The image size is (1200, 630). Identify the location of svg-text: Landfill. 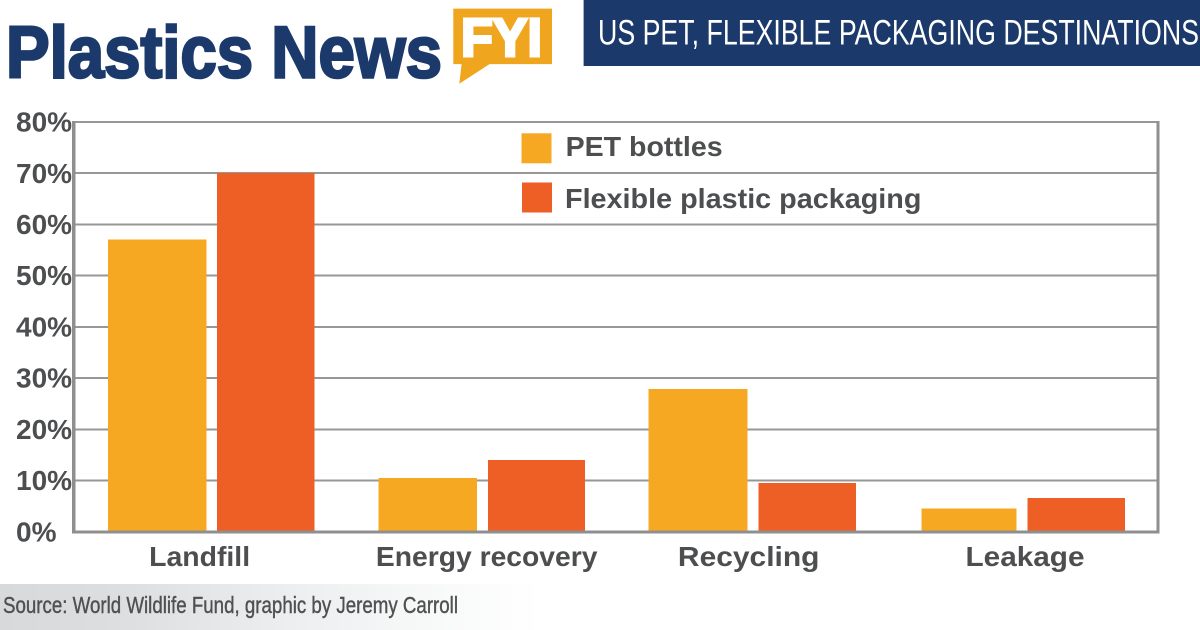
(199, 556).